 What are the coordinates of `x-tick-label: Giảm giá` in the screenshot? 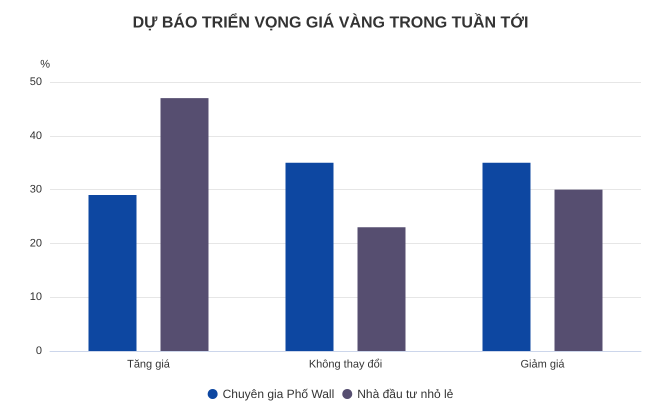 It's located at (543, 364).